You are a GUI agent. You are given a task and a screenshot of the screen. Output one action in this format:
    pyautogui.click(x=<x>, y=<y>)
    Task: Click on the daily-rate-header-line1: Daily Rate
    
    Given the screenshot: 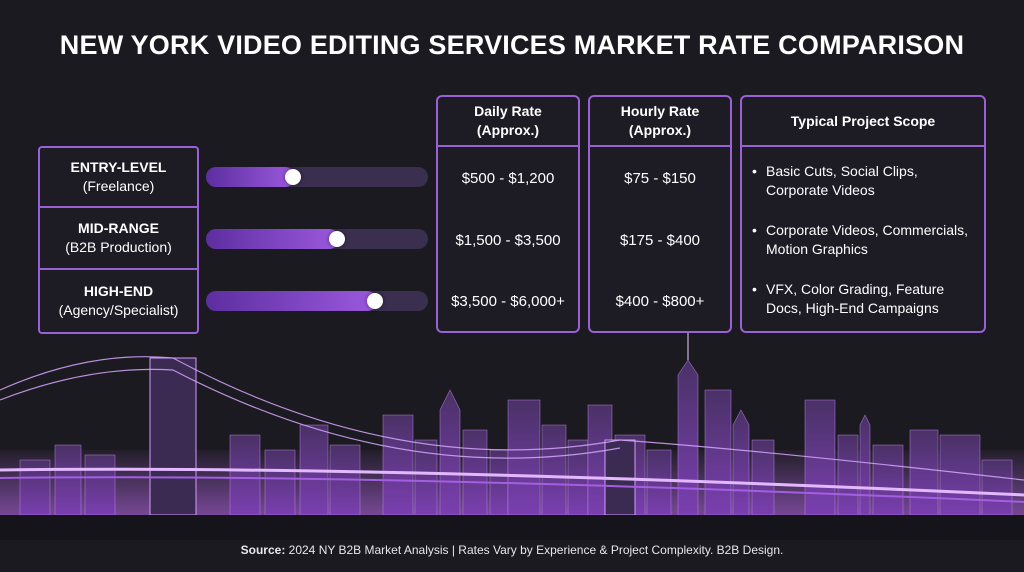 What is the action you would take?
    pyautogui.click(x=508, y=111)
    